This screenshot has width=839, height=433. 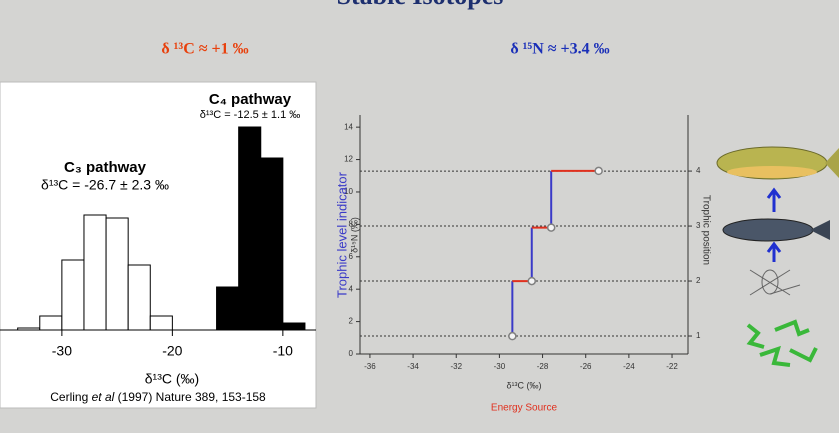 I want to click on y-tick-label: 12, so click(x=348, y=159).